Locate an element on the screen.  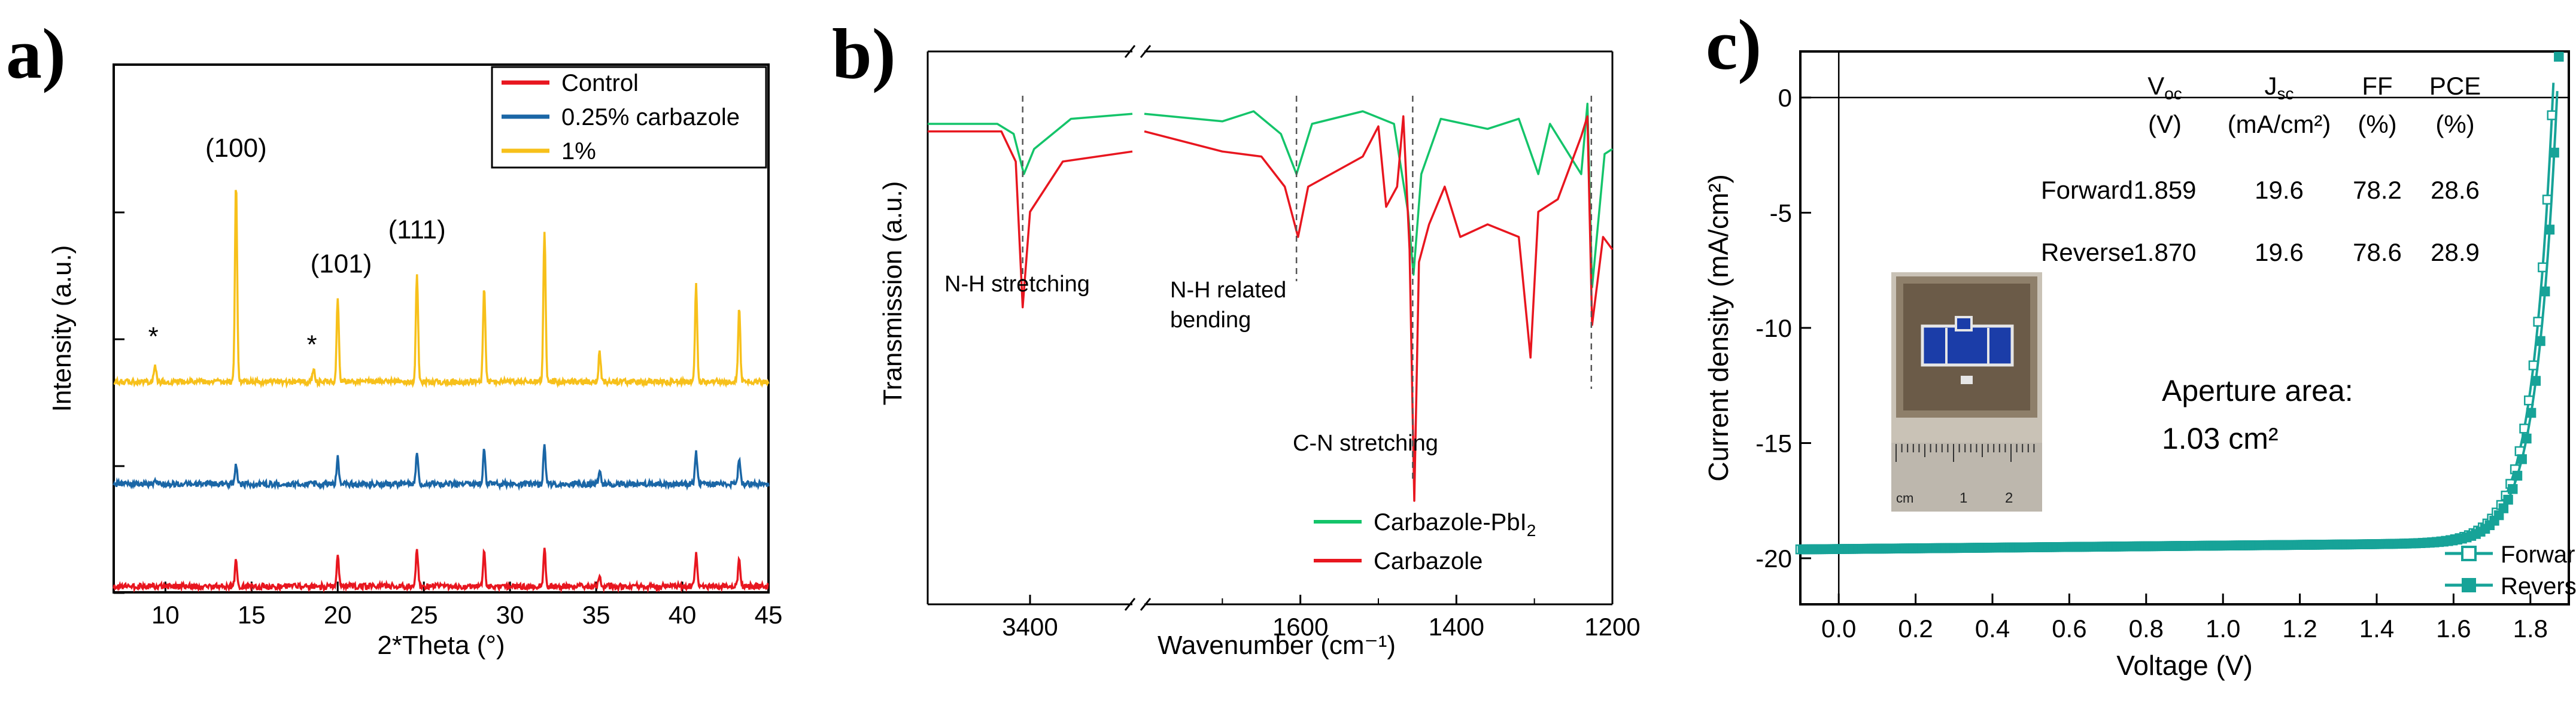
photo-contact-tab is located at coordinates (1964, 324).